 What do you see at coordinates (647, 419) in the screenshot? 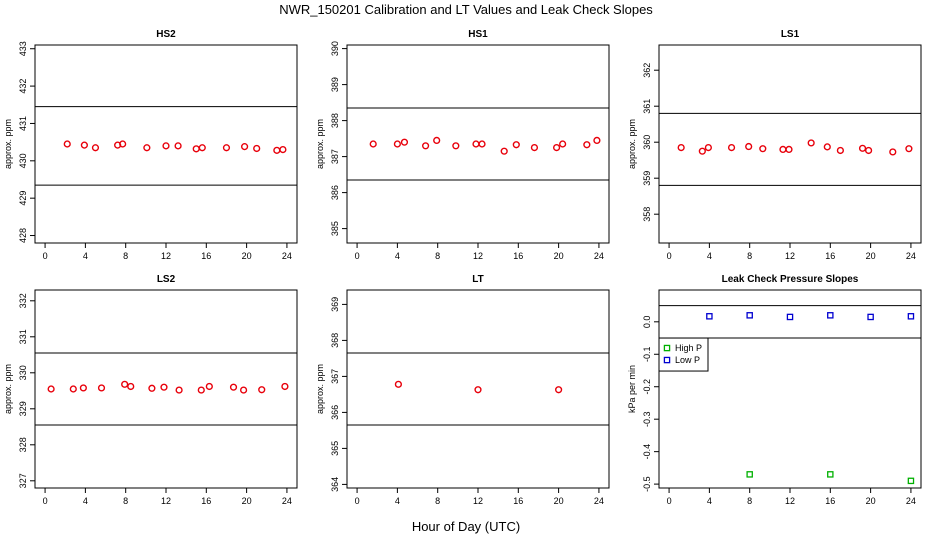
I see `y-tick-label: -0.3` at bounding box center [647, 419].